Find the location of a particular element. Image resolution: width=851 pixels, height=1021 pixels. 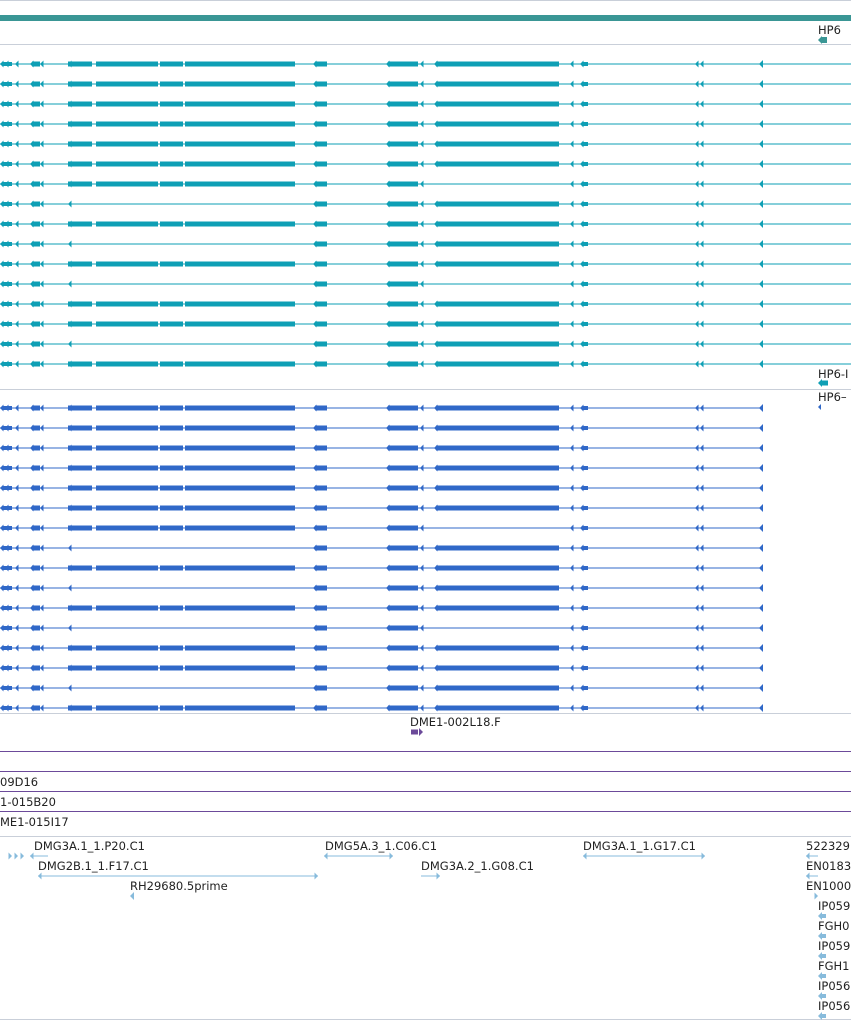

label-ip059b: IP059 is located at coordinates (834, 946).